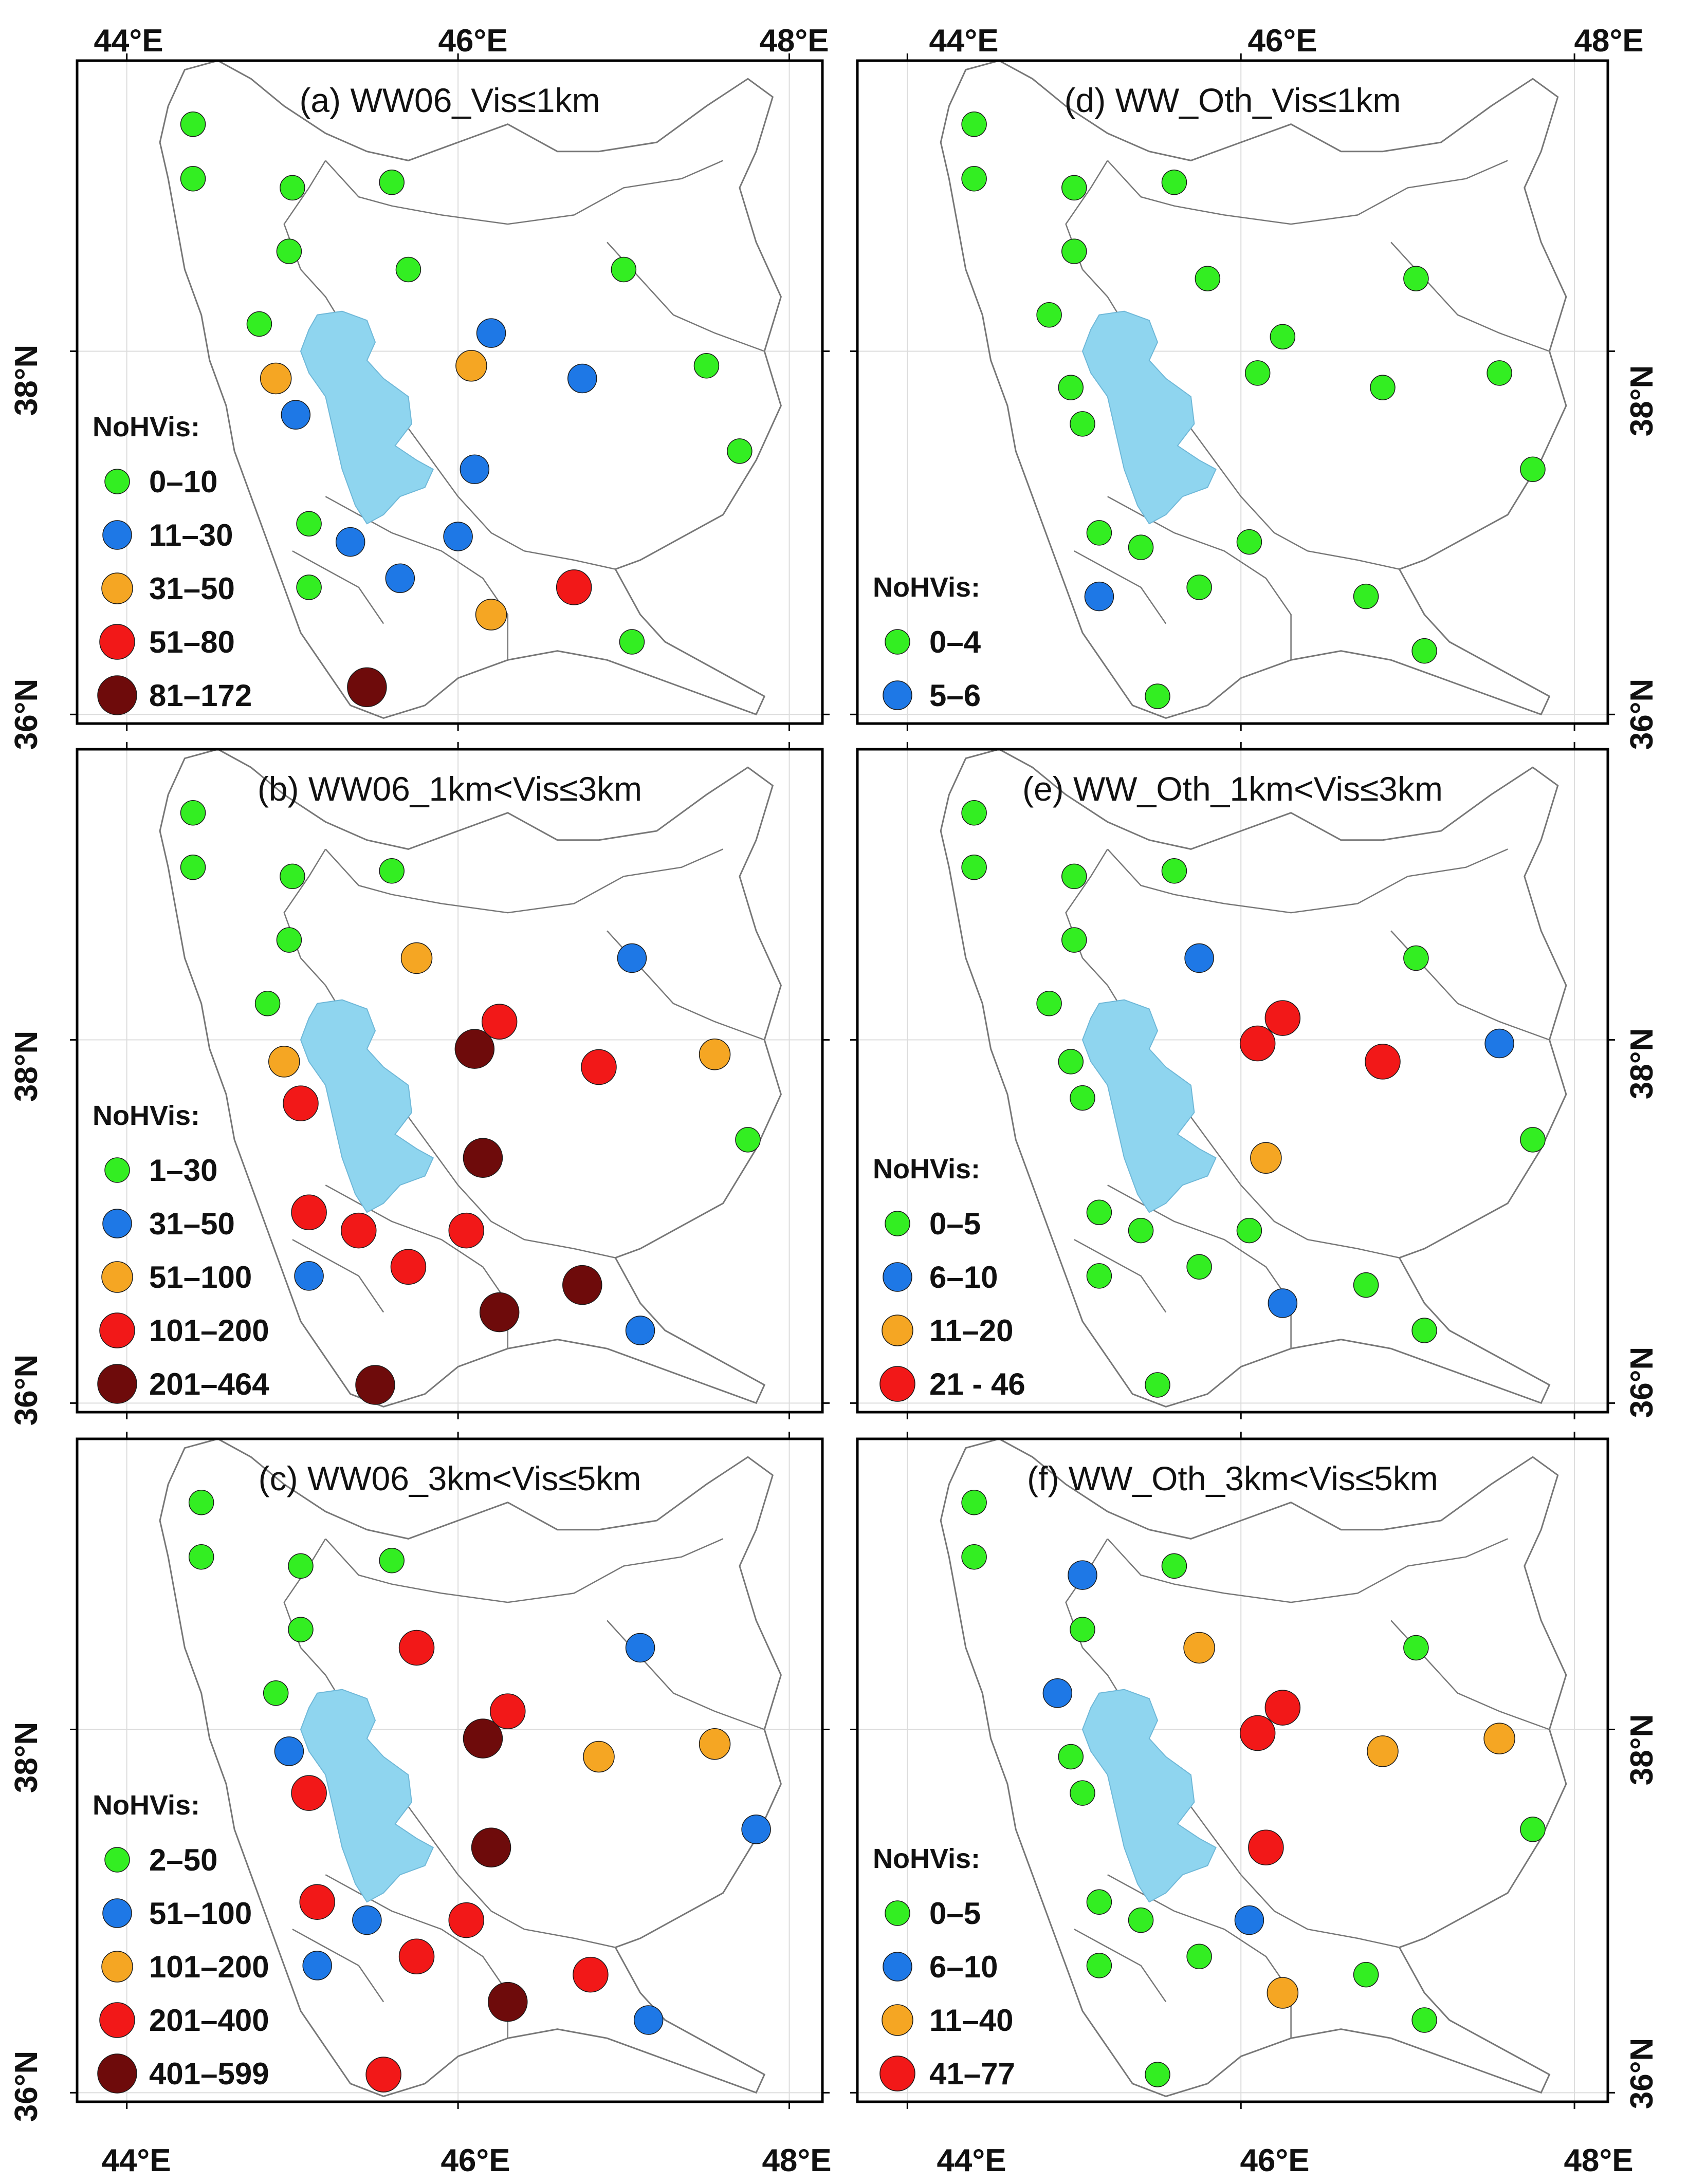 The image size is (1688, 2184). Describe the element at coordinates (367, 1796) in the screenshot. I see `lake-urmia` at that location.